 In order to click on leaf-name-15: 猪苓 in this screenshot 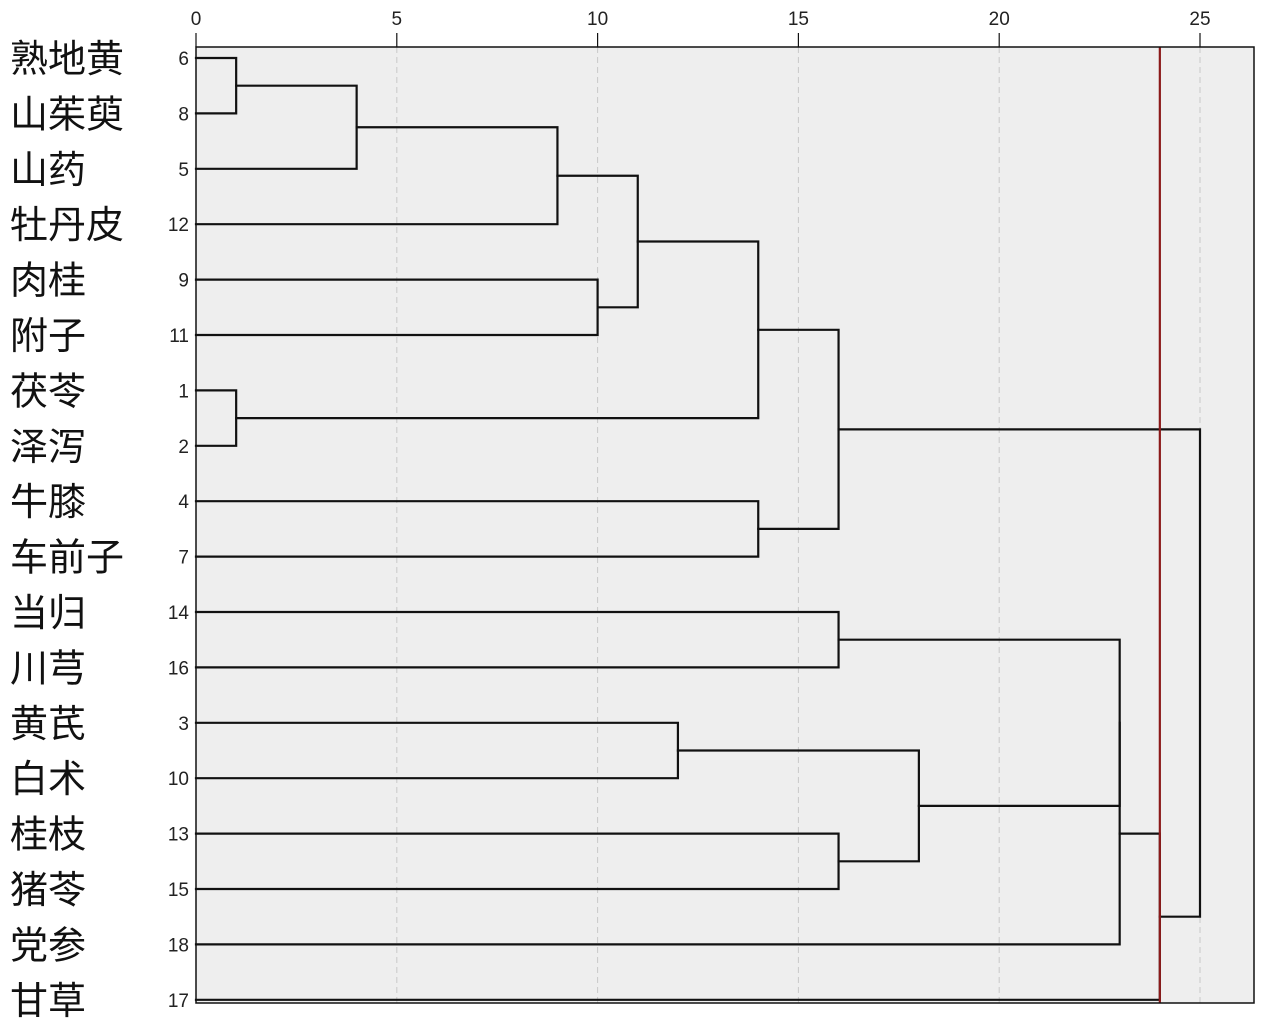, I will do `click(48, 890)`.